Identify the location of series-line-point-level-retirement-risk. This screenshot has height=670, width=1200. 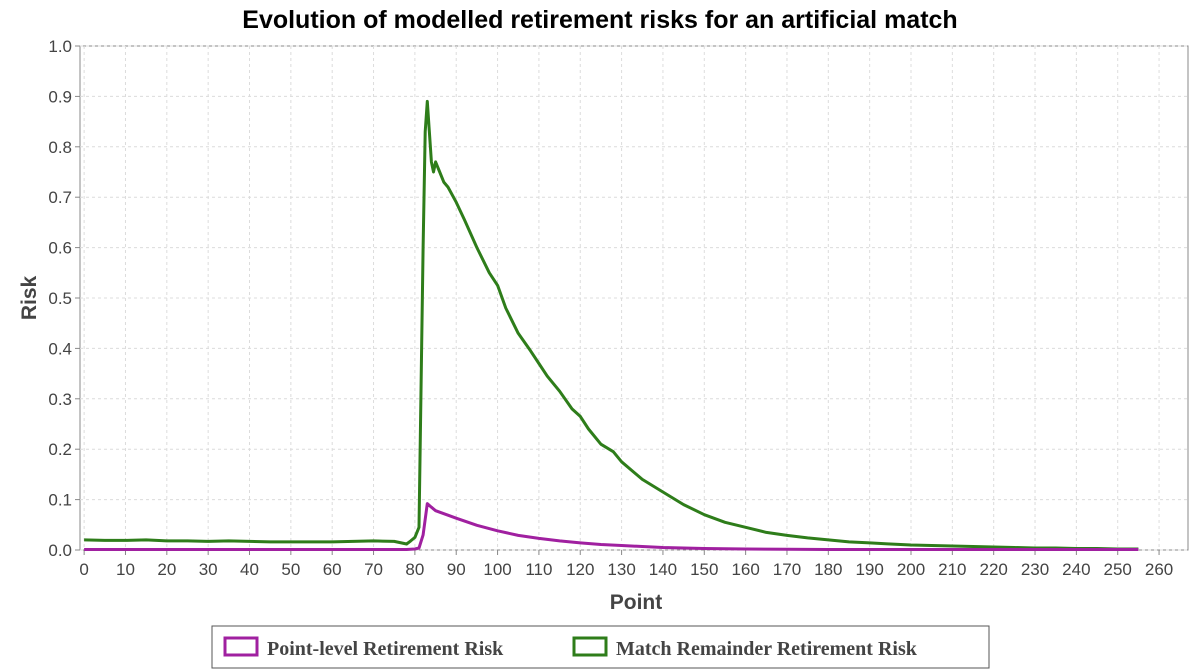
(611, 526).